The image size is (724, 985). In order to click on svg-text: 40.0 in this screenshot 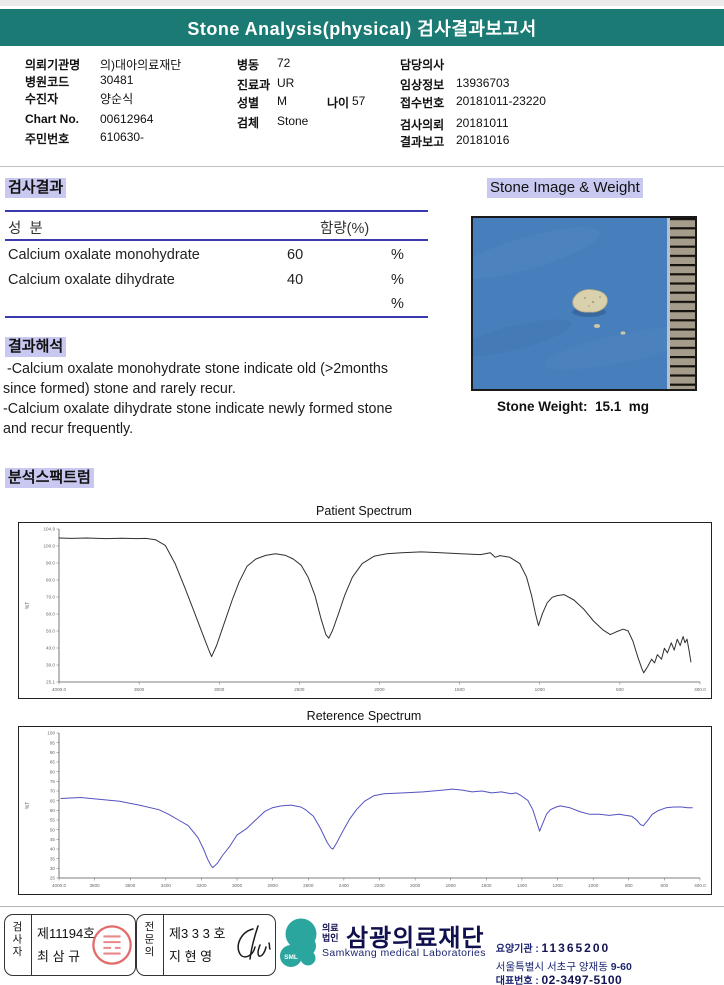, I will do `click(50, 648)`.